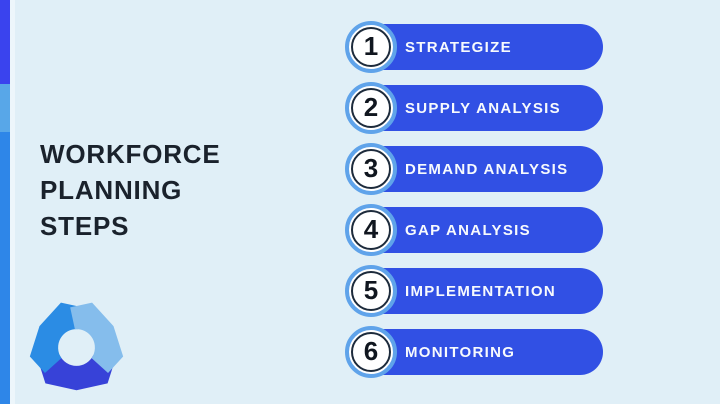 The image size is (720, 404). Describe the element at coordinates (130, 154) in the screenshot. I see `title-line-1: WORKFORCE` at that location.